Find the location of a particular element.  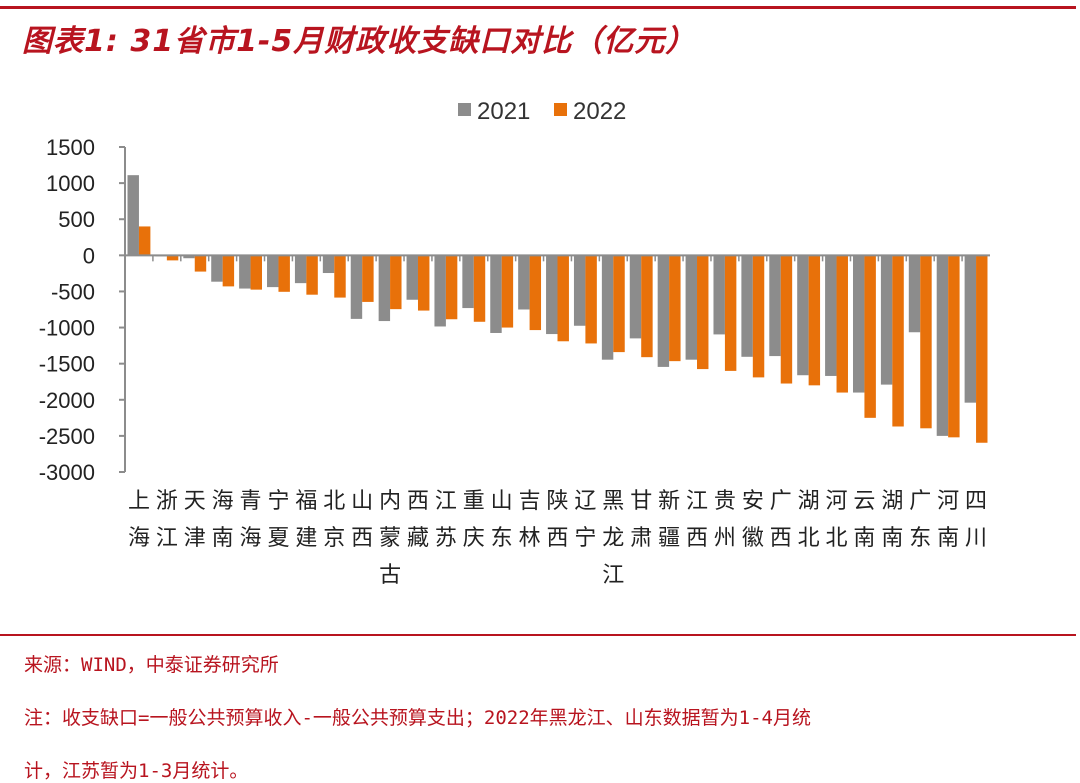

x-tick-label: 甘肃 is located at coordinates (641, 520).